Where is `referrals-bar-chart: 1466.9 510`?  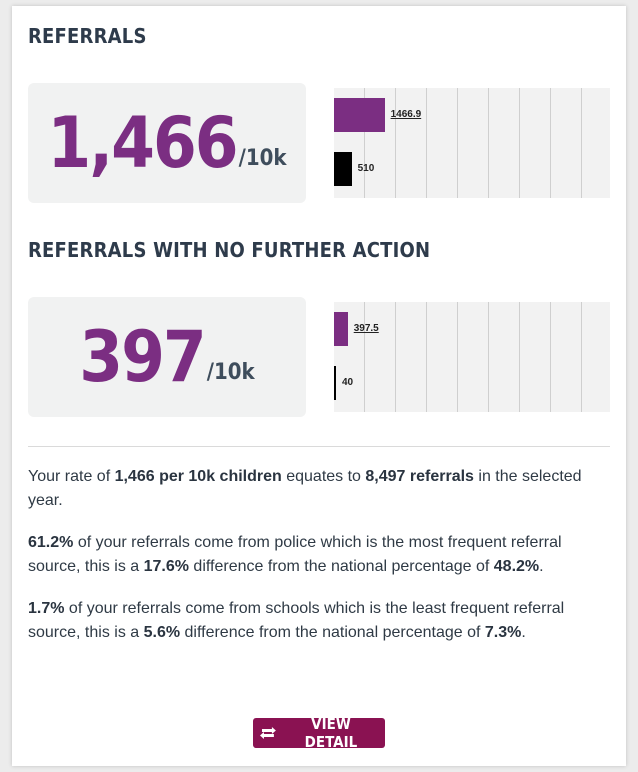 referrals-bar-chart: 1466.9 510 is located at coordinates (472, 143).